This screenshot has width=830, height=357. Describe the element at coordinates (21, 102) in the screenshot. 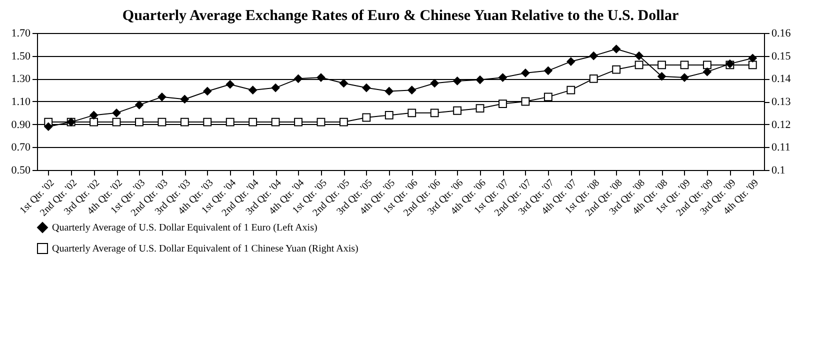

I see `y-tick-label: 1.10` at that location.